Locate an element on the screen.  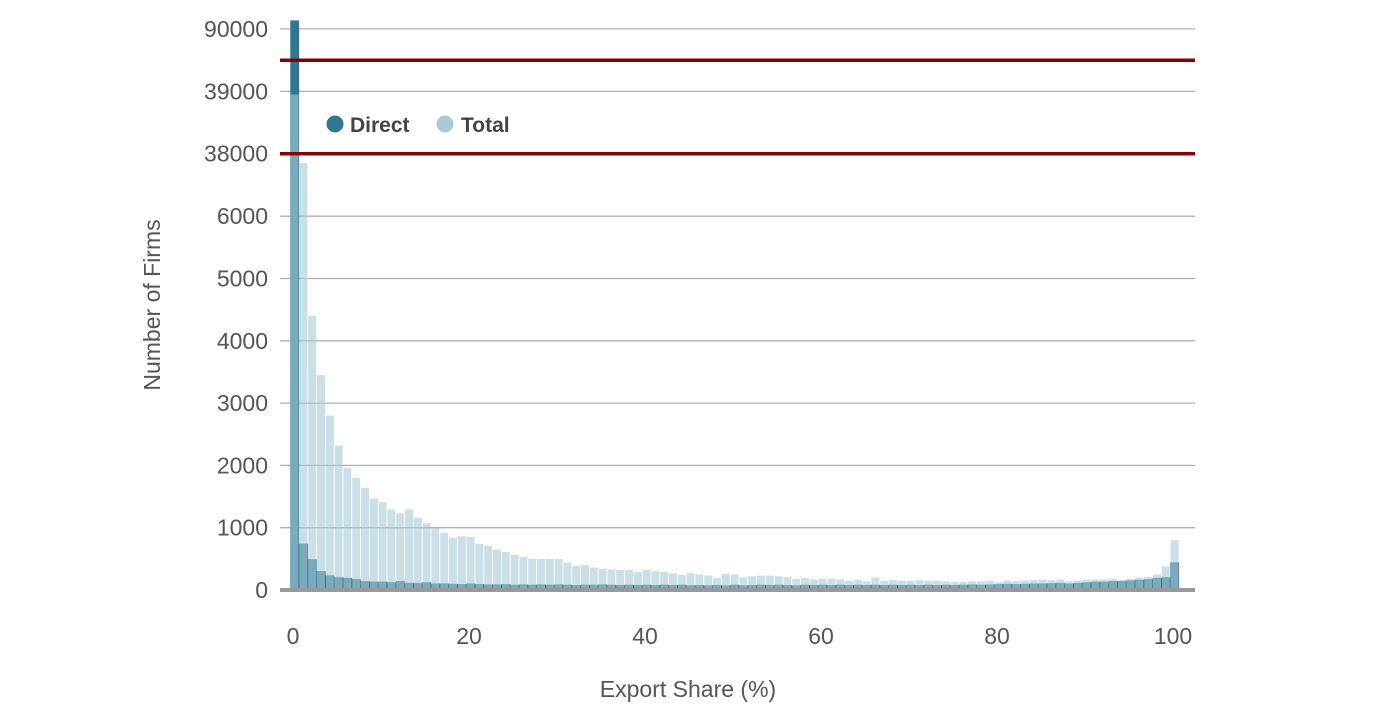
y-tick-label: 1000 is located at coordinates (242, 528).